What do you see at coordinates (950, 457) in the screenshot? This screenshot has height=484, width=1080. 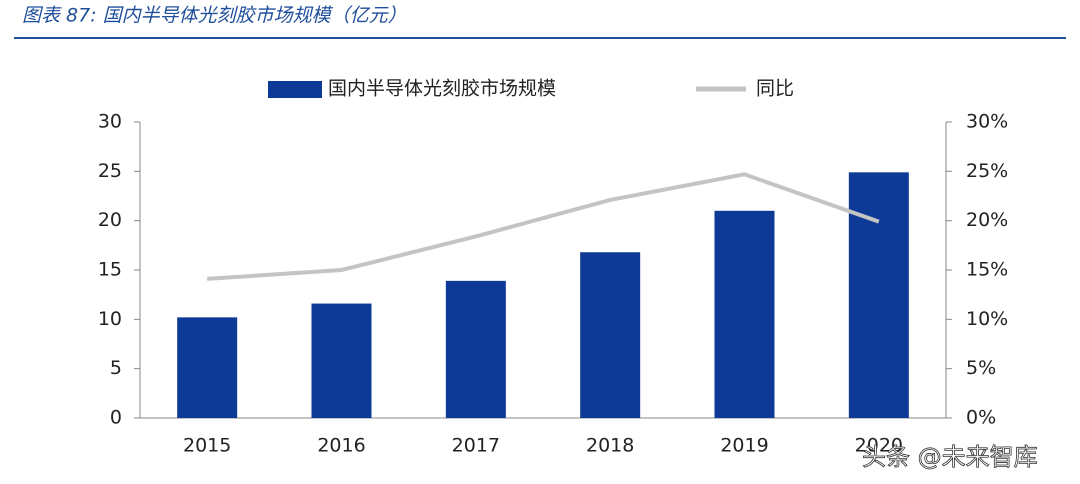 I see `watermark: 头条 @未来智库` at bounding box center [950, 457].